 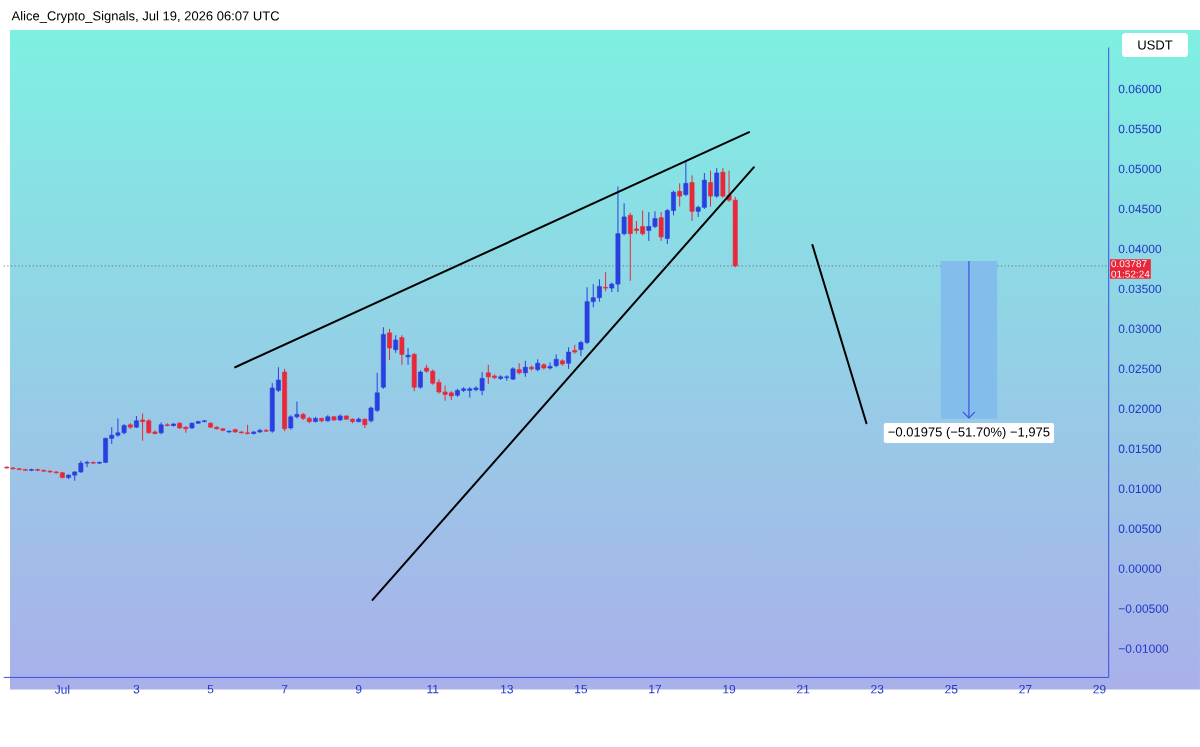 I want to click on x-tick-label: 27, so click(x=1025, y=689).